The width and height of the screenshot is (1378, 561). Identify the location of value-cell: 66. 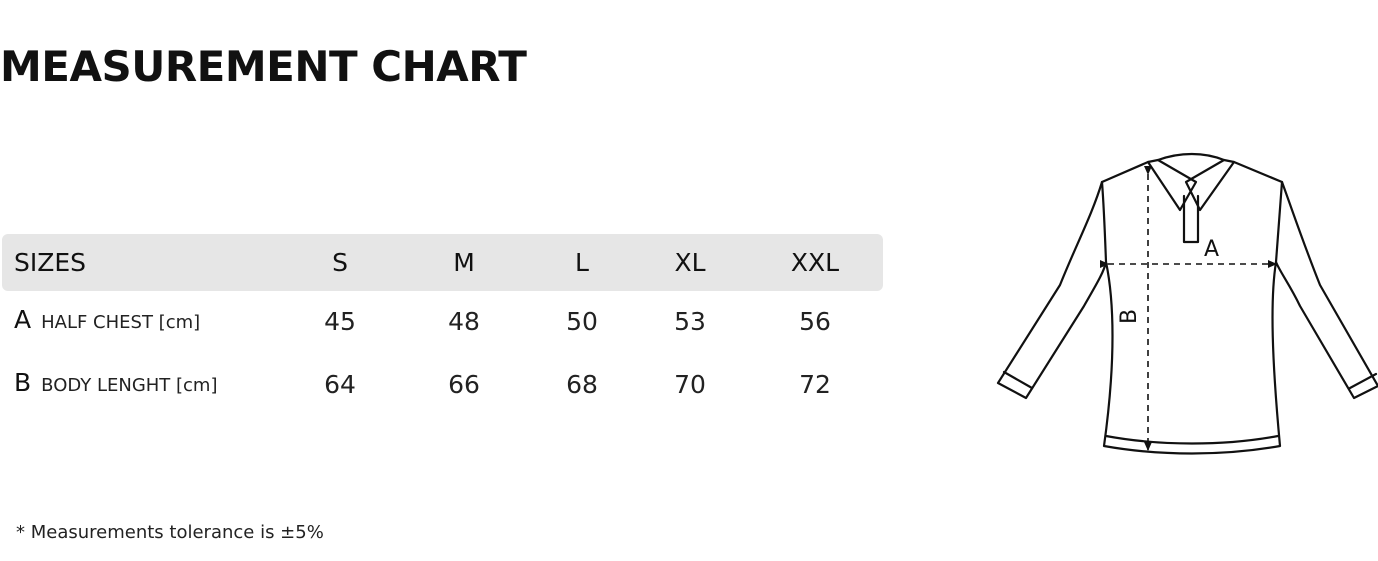
(464, 384).